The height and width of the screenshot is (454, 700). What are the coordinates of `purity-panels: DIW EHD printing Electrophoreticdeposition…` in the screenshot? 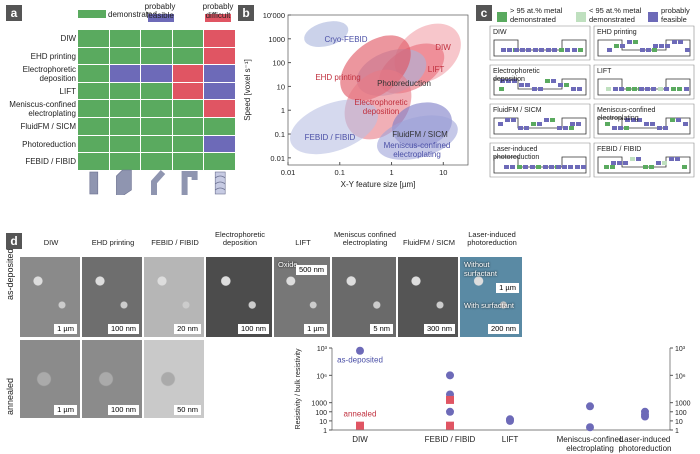 It's located at (592, 101).